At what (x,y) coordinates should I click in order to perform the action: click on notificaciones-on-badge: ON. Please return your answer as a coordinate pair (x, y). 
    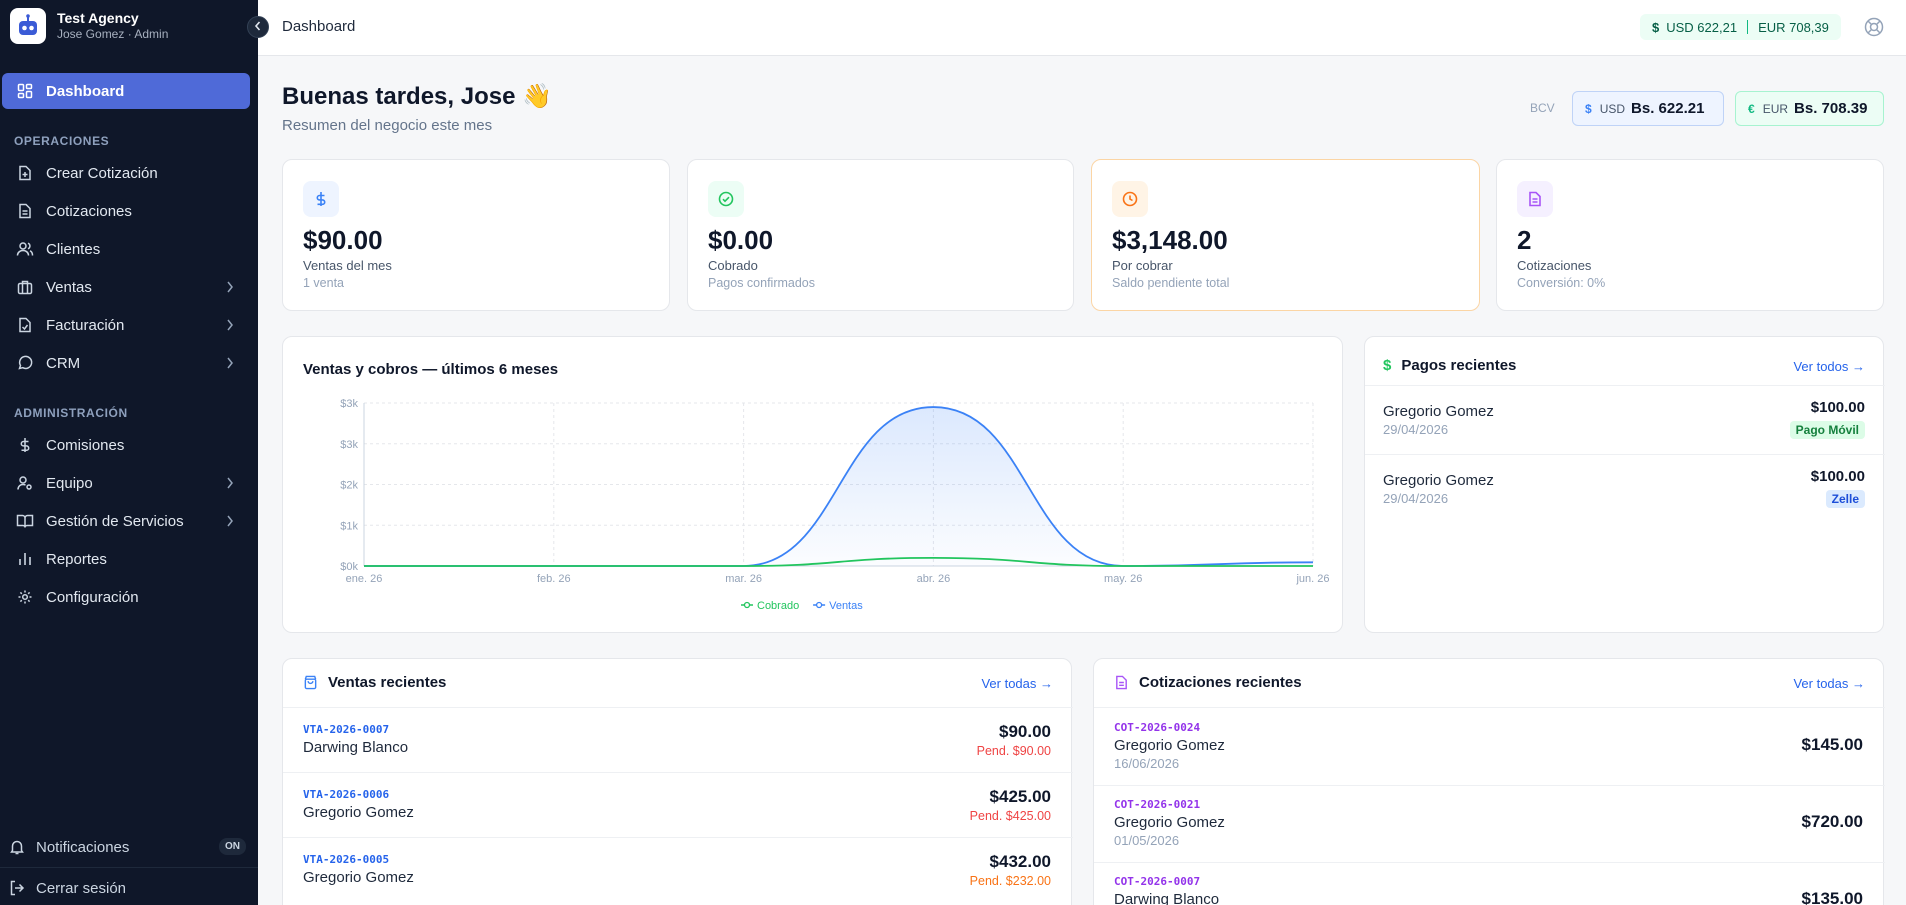
    Looking at the image, I should click on (232, 846).